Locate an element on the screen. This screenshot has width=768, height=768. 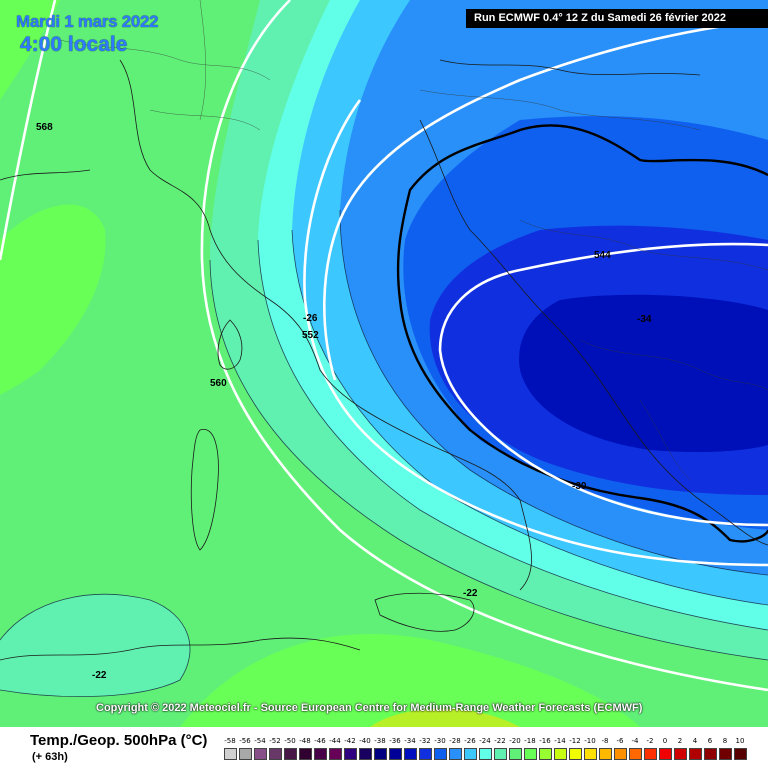
scale-label: -26 is located at coordinates (470, 741).